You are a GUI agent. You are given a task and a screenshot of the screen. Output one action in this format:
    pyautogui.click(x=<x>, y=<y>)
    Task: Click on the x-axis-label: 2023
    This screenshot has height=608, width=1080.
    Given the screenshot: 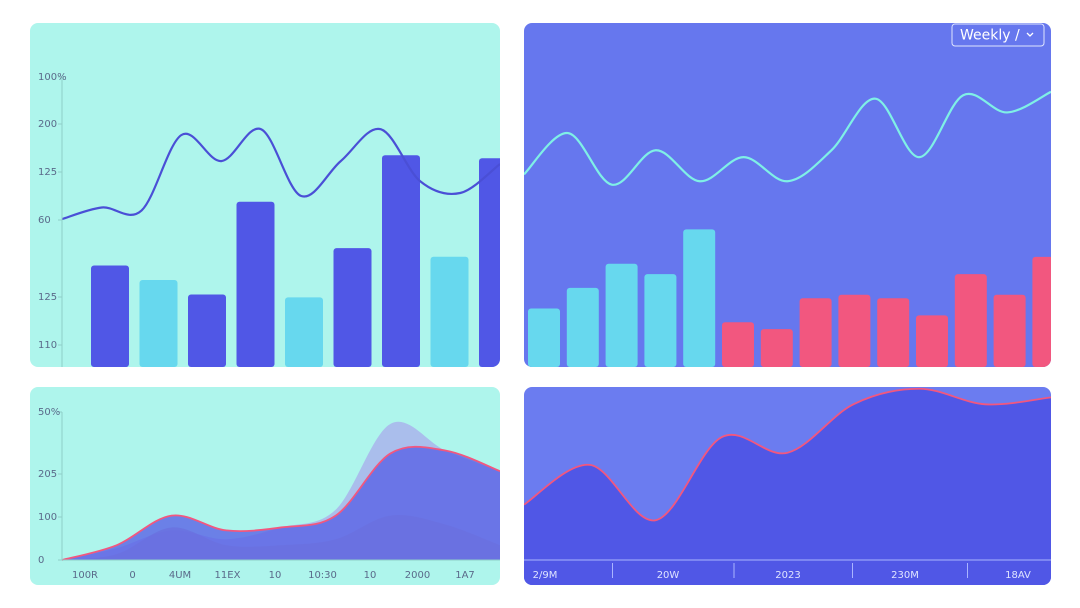 What is the action you would take?
    pyautogui.click(x=787, y=575)
    